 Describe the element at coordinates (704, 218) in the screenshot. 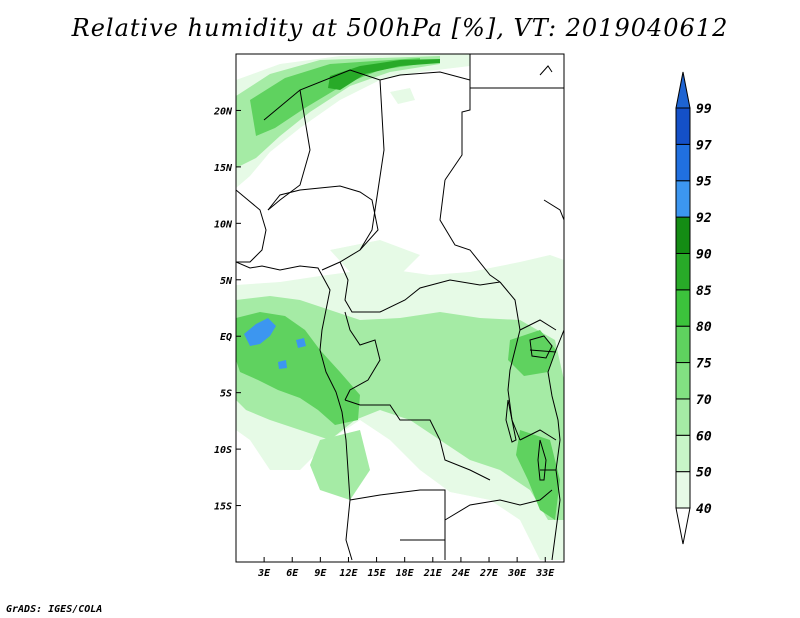

I see `colorbar-label: 92` at that location.